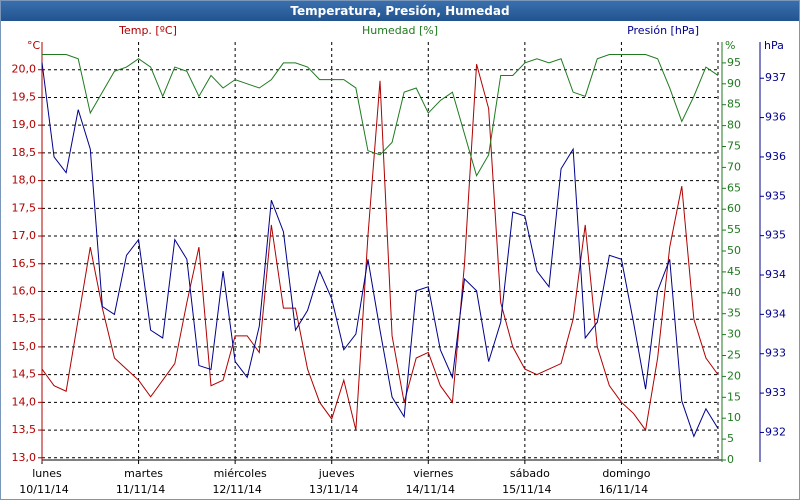  Describe the element at coordinates (774, 45) in the screenshot. I see `y3-unit: hPa` at that location.